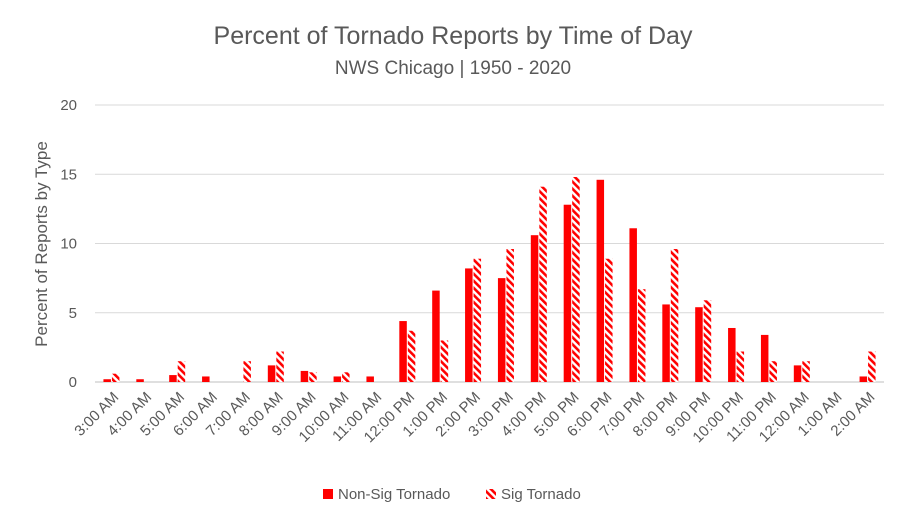  Describe the element at coordinates (453, 68) in the screenshot. I see `chart-subtitle: NWS Chicago | 1950 - 2020` at that location.